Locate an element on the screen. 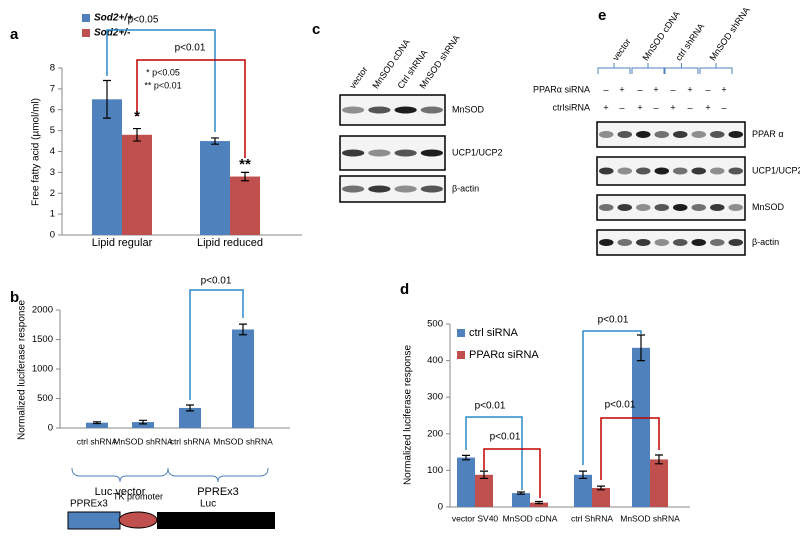 The height and width of the screenshot is (538, 800). lane-brace is located at coordinates (681, 68).